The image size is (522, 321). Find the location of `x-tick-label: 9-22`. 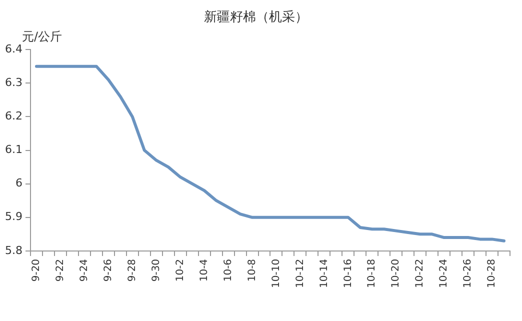

x-tick-label: 9-22 is located at coordinates (60, 270).